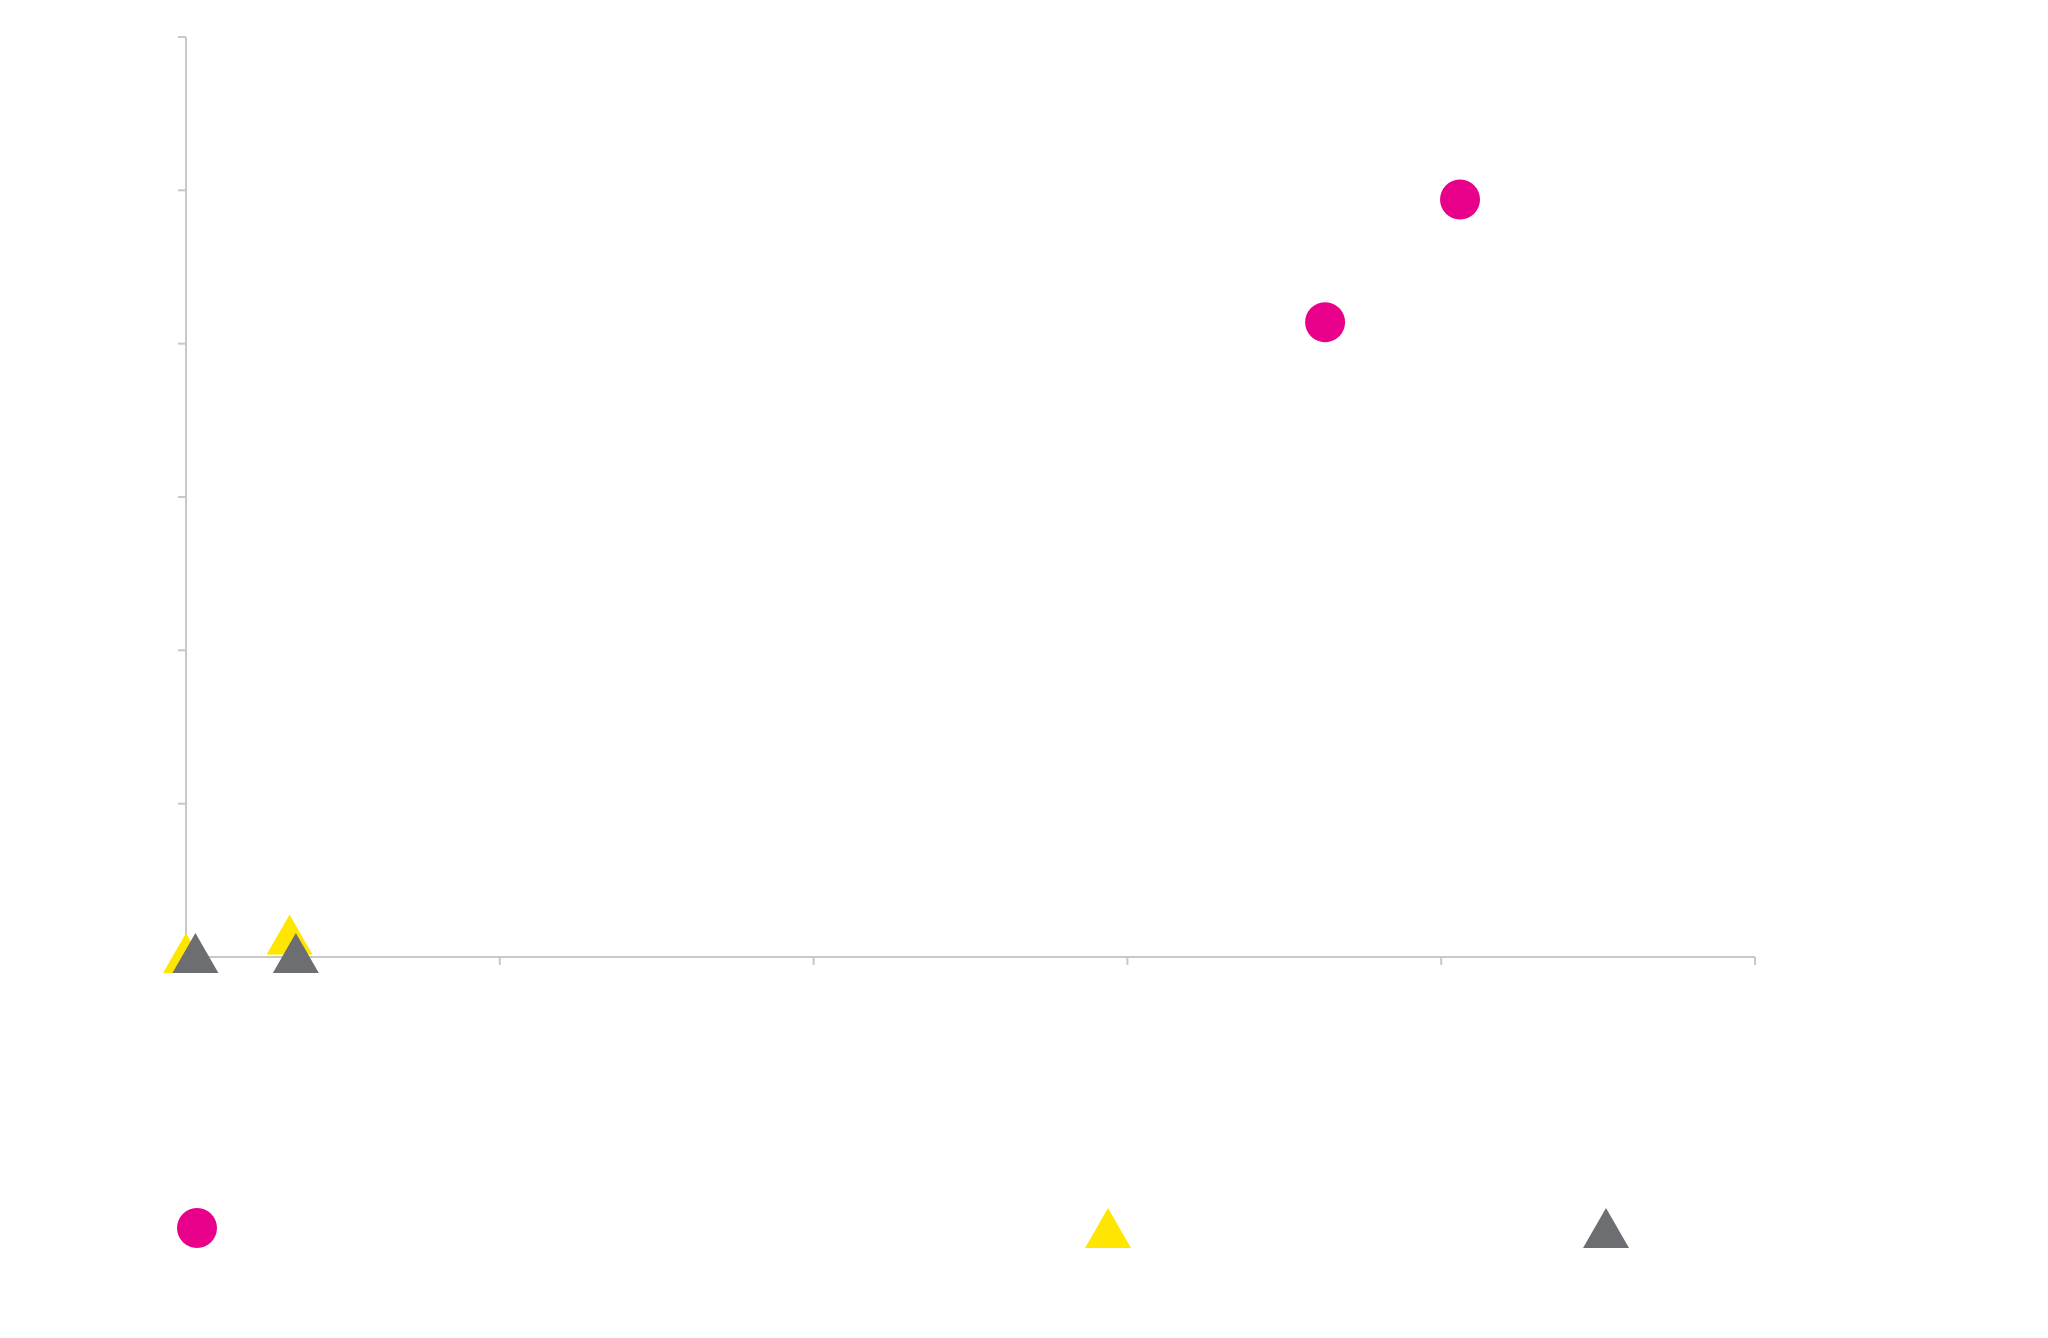  What do you see at coordinates (903, 1228) in the screenshot?
I see `legend` at bounding box center [903, 1228].